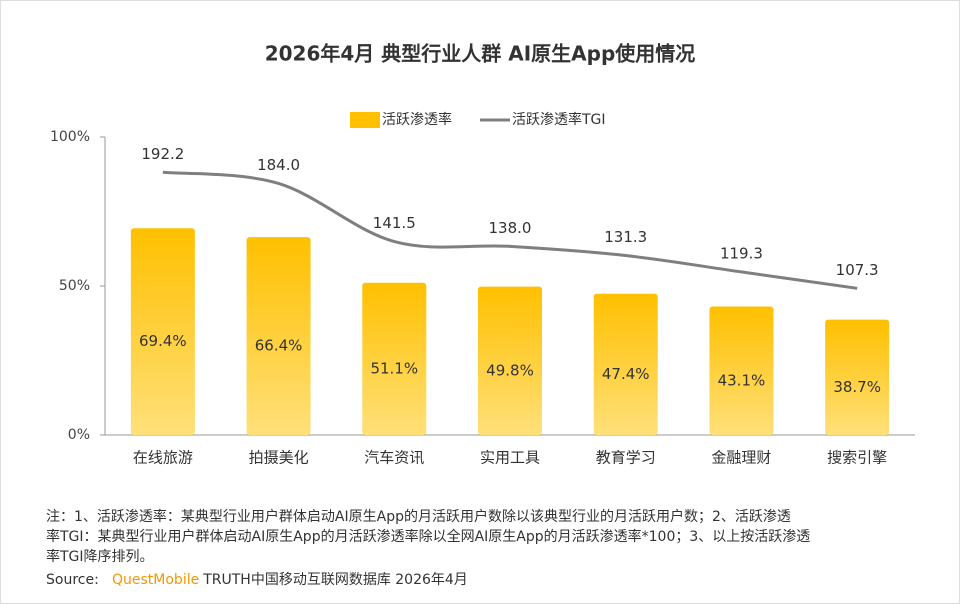 This screenshot has height=604, width=960. What do you see at coordinates (394, 223) in the screenshot?
I see `data-label: 141.5` at bounding box center [394, 223].